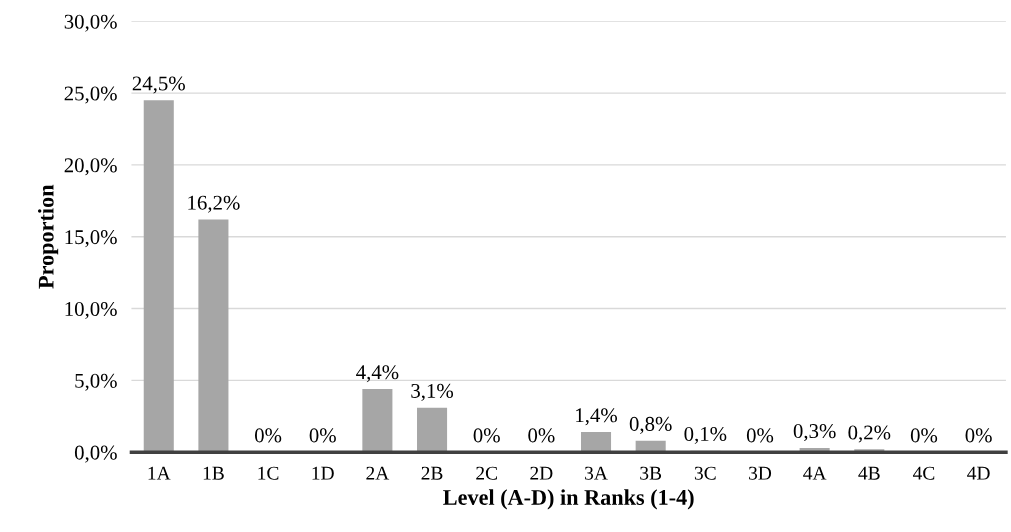 The width and height of the screenshot is (1011, 532). What do you see at coordinates (486, 473) in the screenshot?
I see `x-tick-label: 2C` at bounding box center [486, 473].